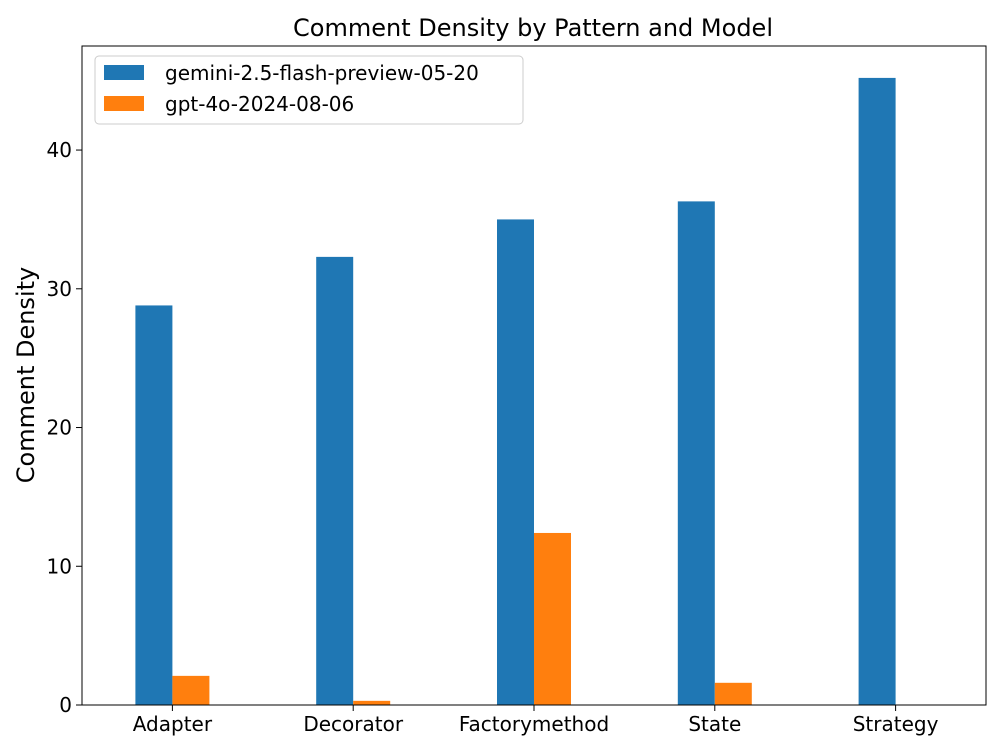  Describe the element at coordinates (59, 428) in the screenshot. I see `y-tick-label: 20` at that location.